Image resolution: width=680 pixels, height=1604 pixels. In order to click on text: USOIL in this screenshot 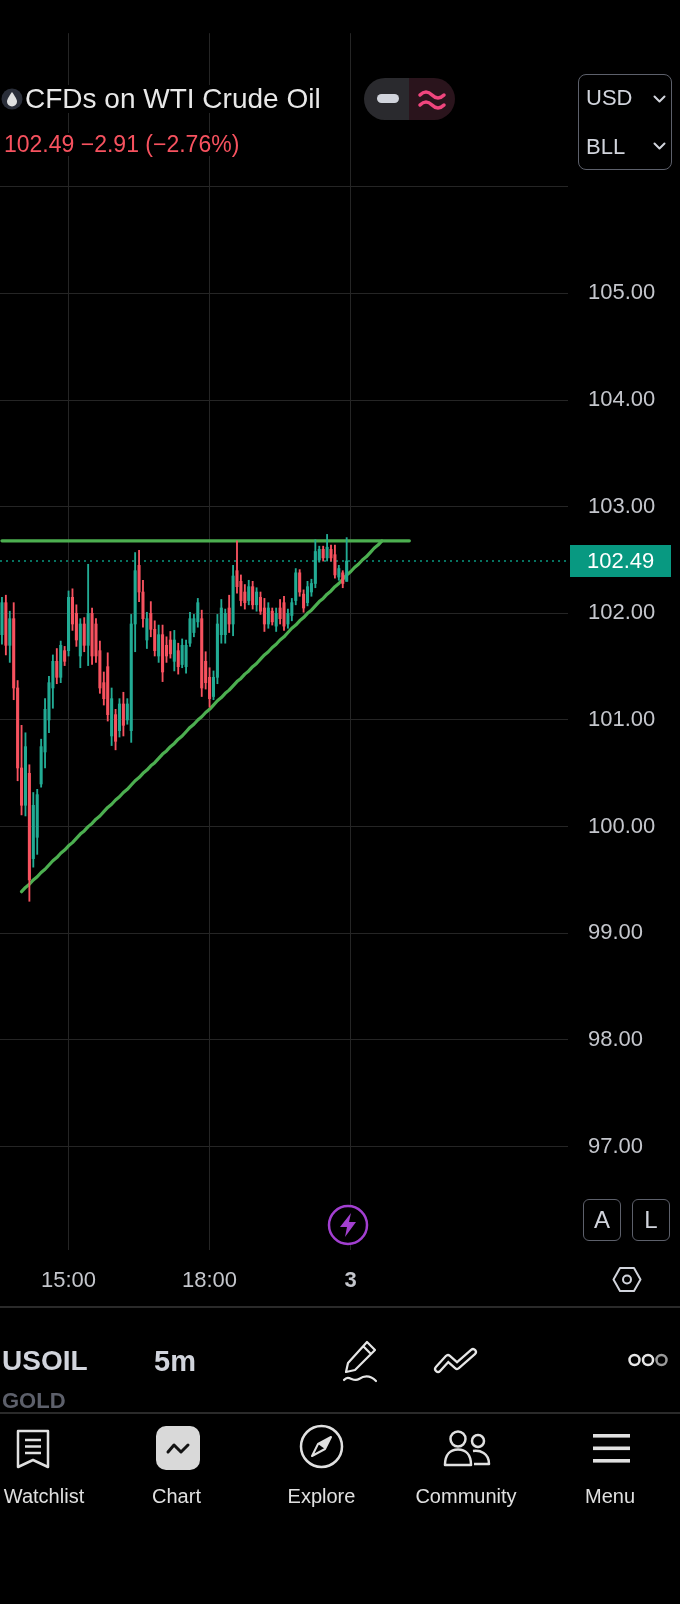, I will do `click(45, 1360)`.